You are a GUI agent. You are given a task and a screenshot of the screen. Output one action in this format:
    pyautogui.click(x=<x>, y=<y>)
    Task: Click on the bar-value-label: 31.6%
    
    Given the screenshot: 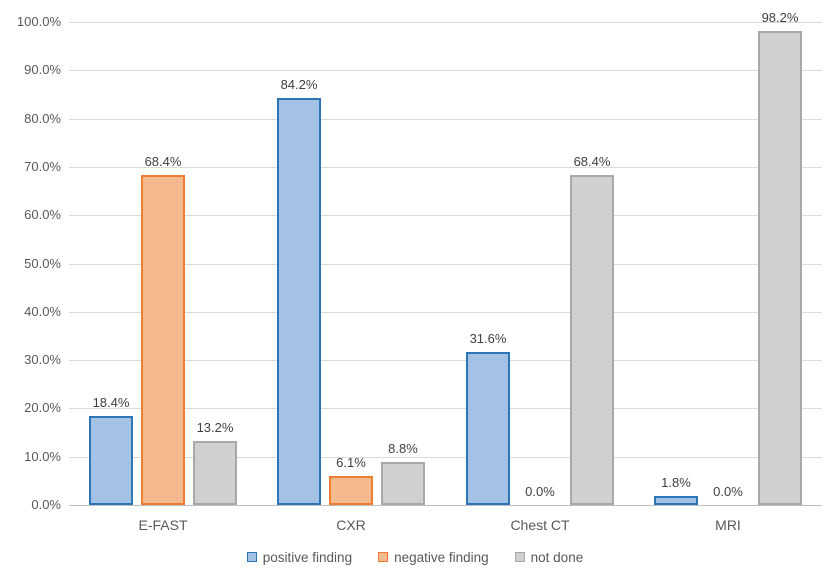 What is the action you would take?
    pyautogui.click(x=488, y=338)
    